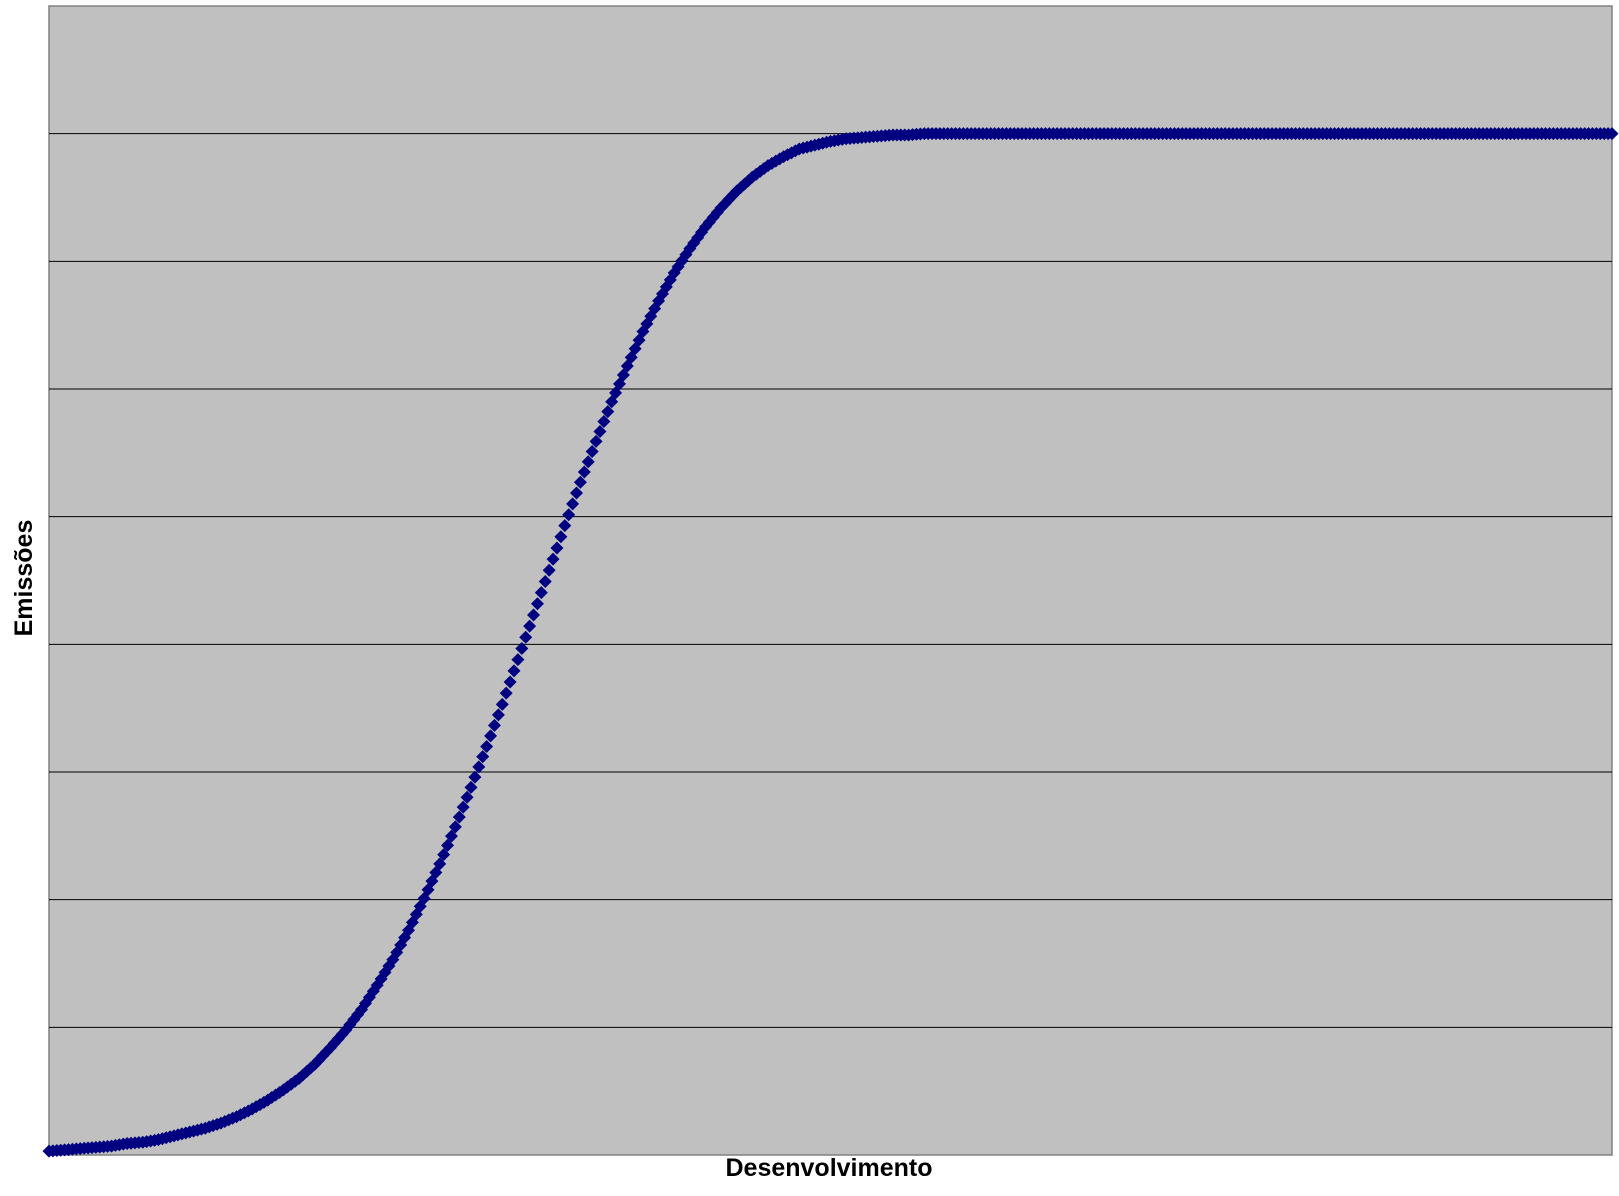  Describe the element at coordinates (828, 1168) in the screenshot. I see `x-axis-label: Desenvolvimento` at that location.